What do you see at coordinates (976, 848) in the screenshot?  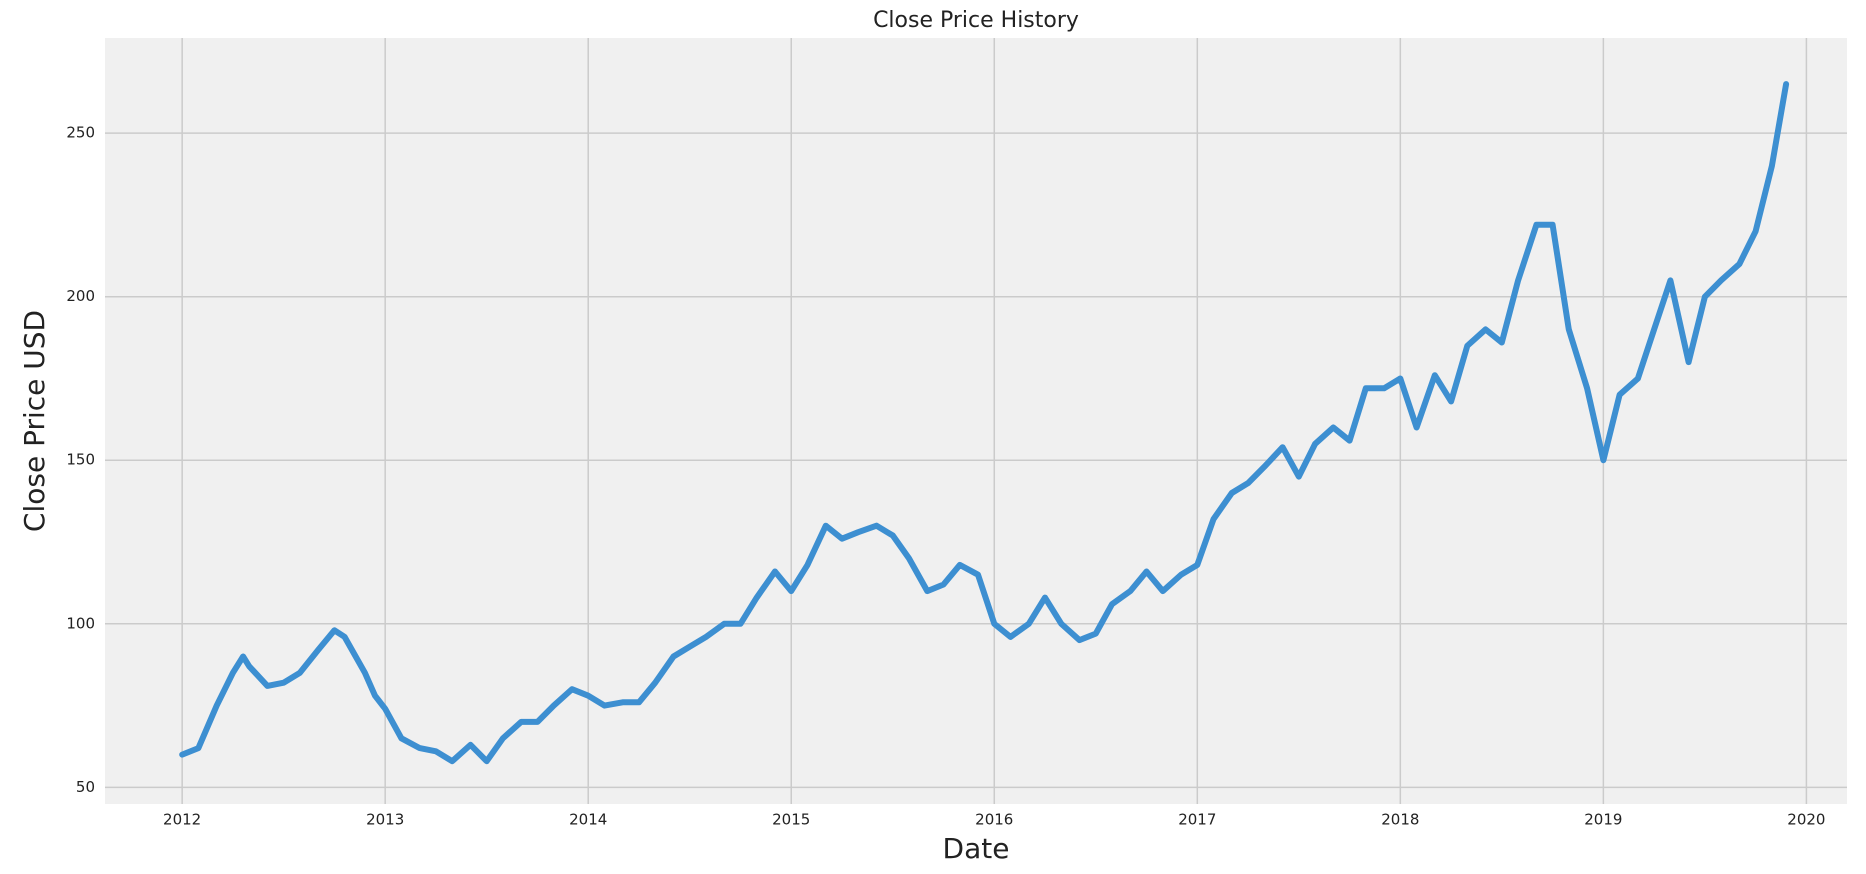 I see `x-axis-label: Date` at bounding box center [976, 848].